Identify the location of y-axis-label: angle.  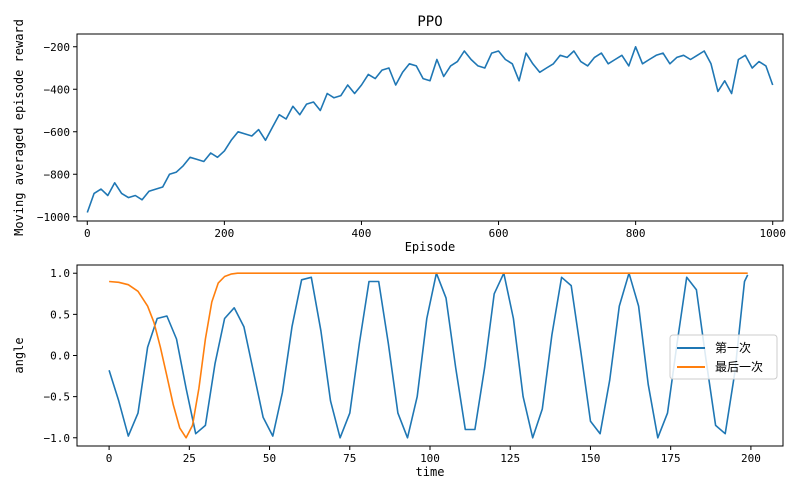
(19, 355).